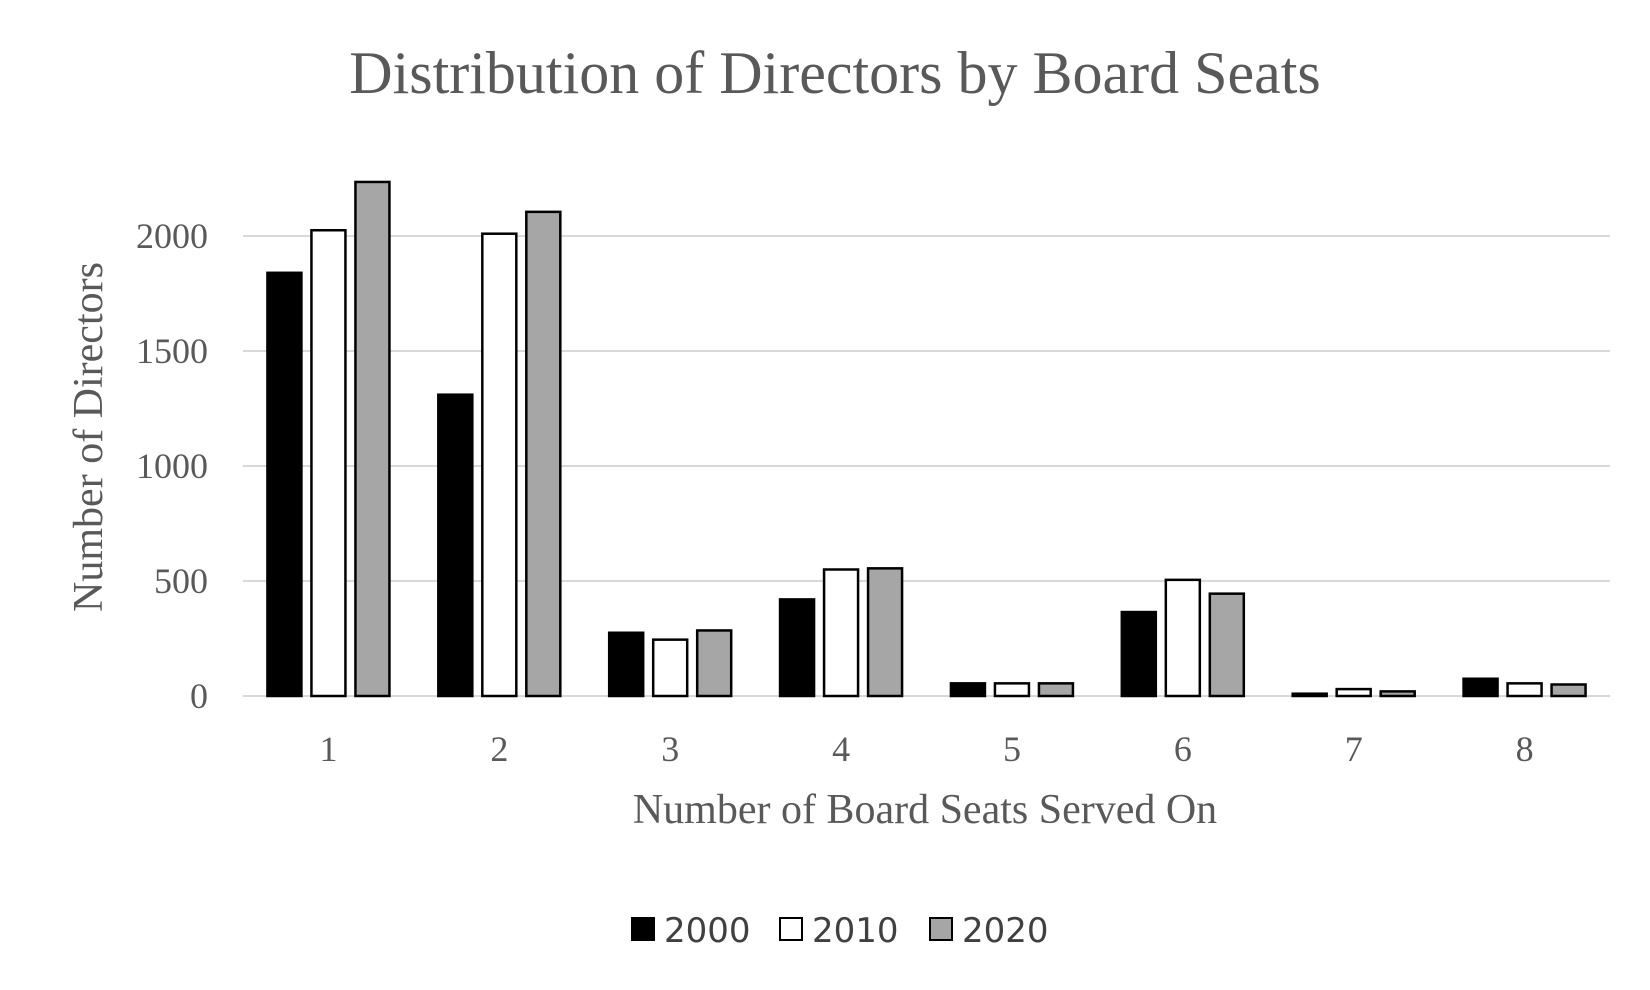 The image size is (1650, 990). I want to click on x-axis-label: Number of Board Seats Served On, so click(925, 810).